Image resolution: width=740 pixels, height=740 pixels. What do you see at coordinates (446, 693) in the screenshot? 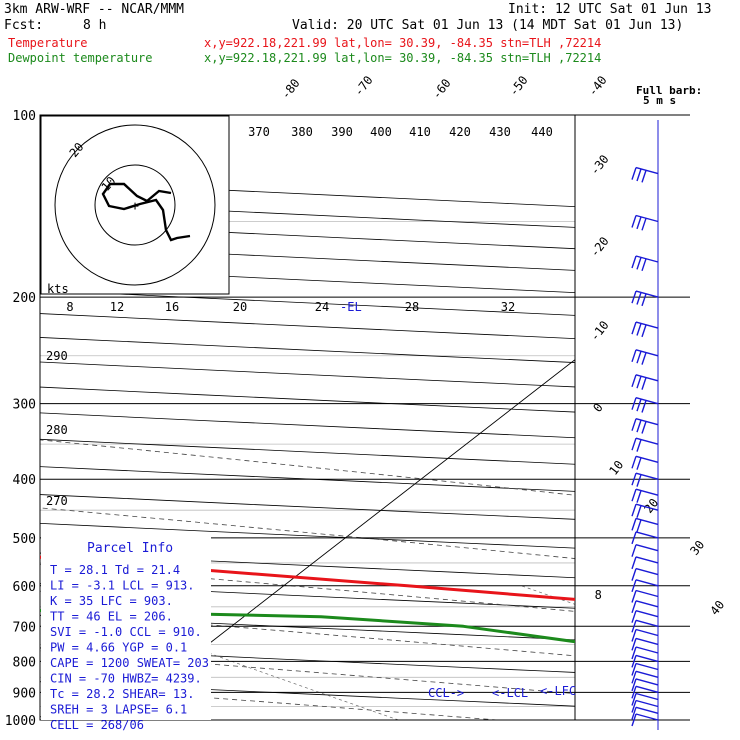
I see `ccl-marker: CCL->` at bounding box center [446, 693].